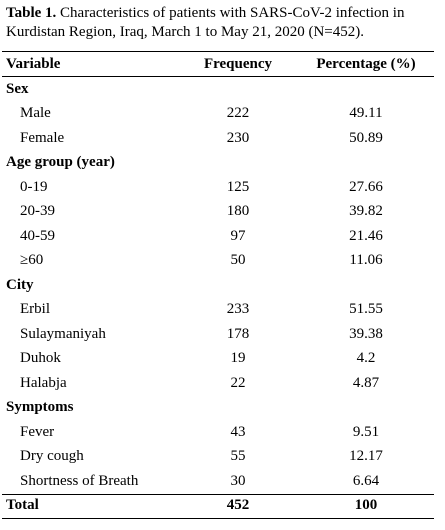  Describe the element at coordinates (220, 505) in the screenshot. I see `total-row: Total 452 100` at that location.